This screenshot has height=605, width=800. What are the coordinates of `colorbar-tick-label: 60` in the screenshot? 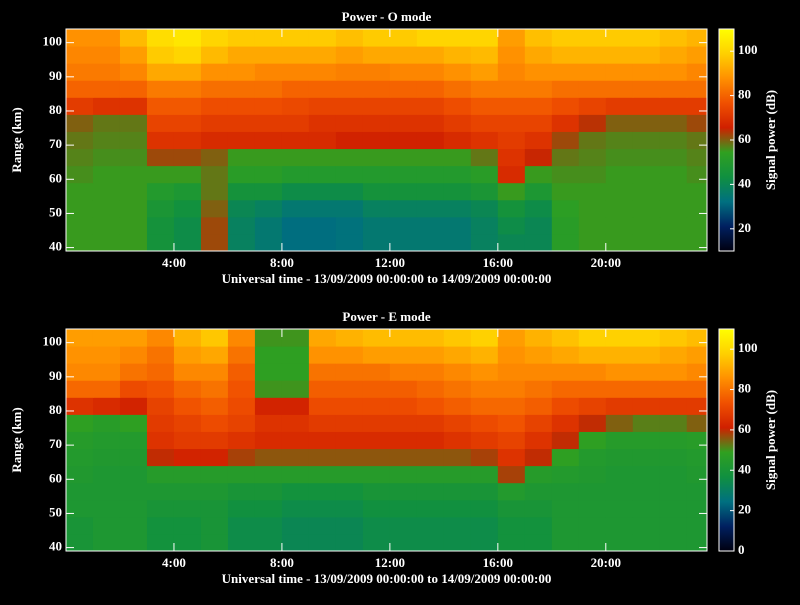 It's located at (744, 138).